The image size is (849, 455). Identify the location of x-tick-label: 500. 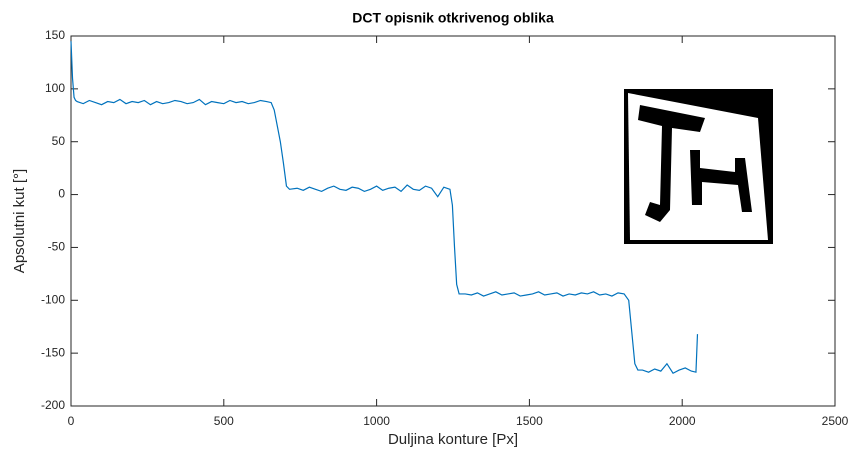
(224, 421).